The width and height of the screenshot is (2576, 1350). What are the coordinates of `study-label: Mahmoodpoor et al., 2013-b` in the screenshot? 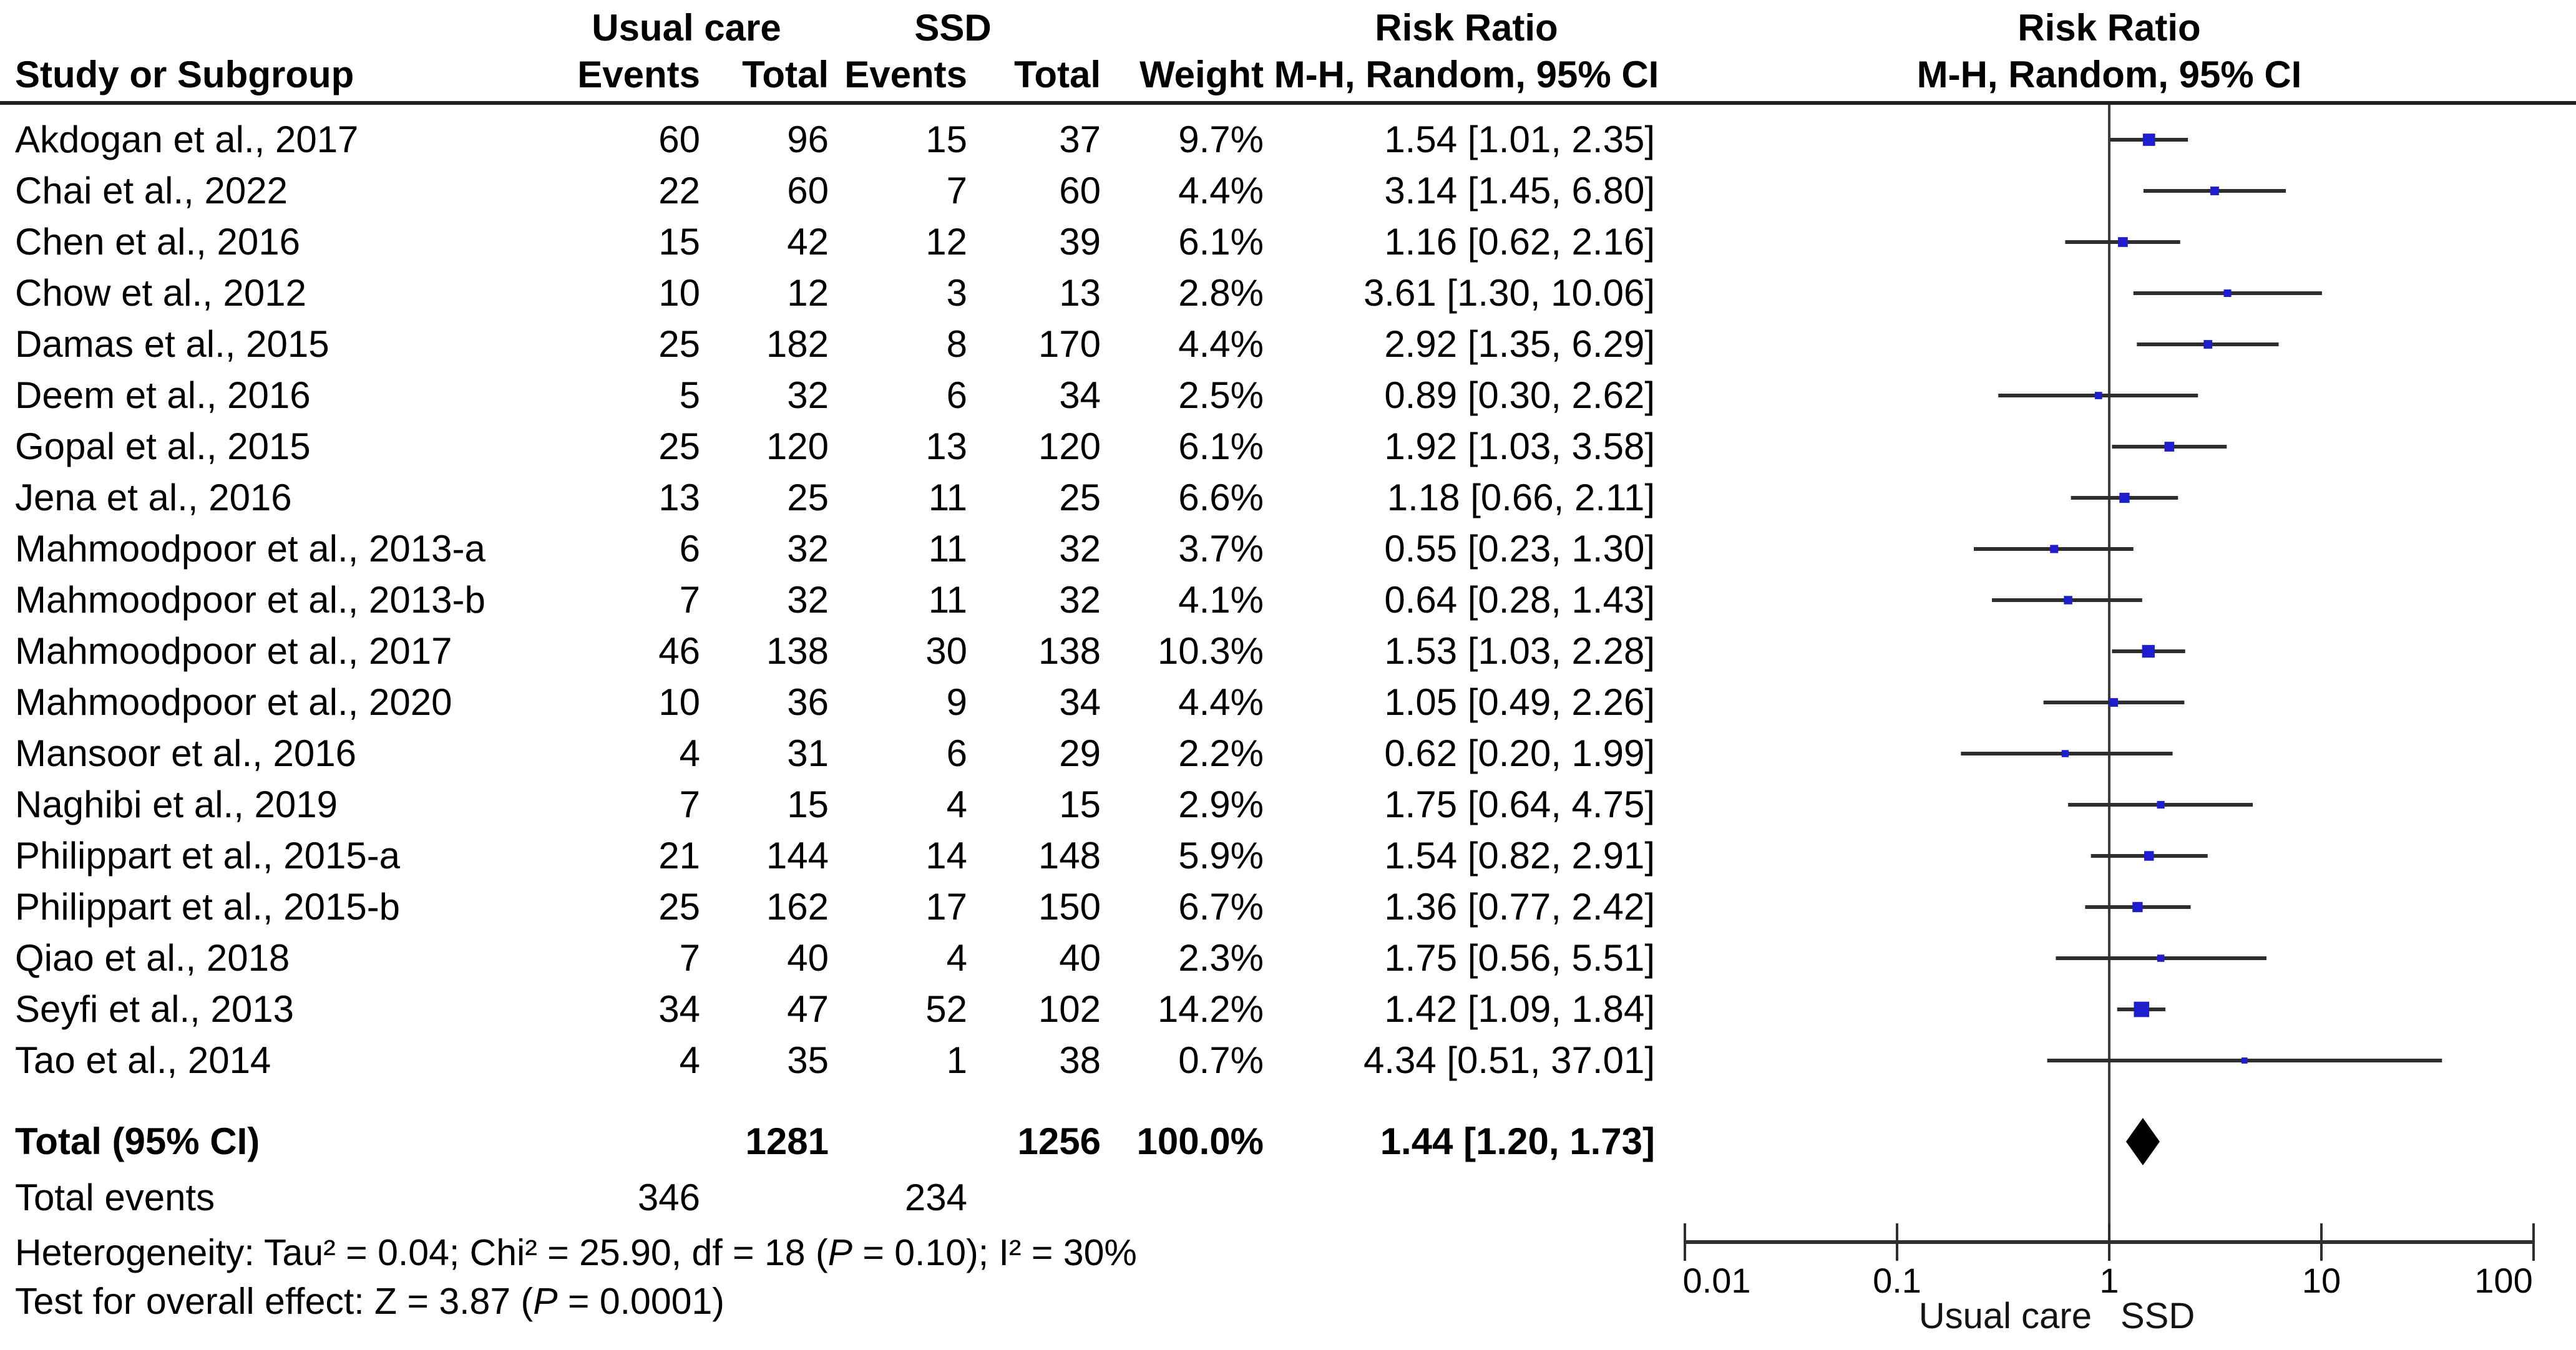 It's located at (250, 600).